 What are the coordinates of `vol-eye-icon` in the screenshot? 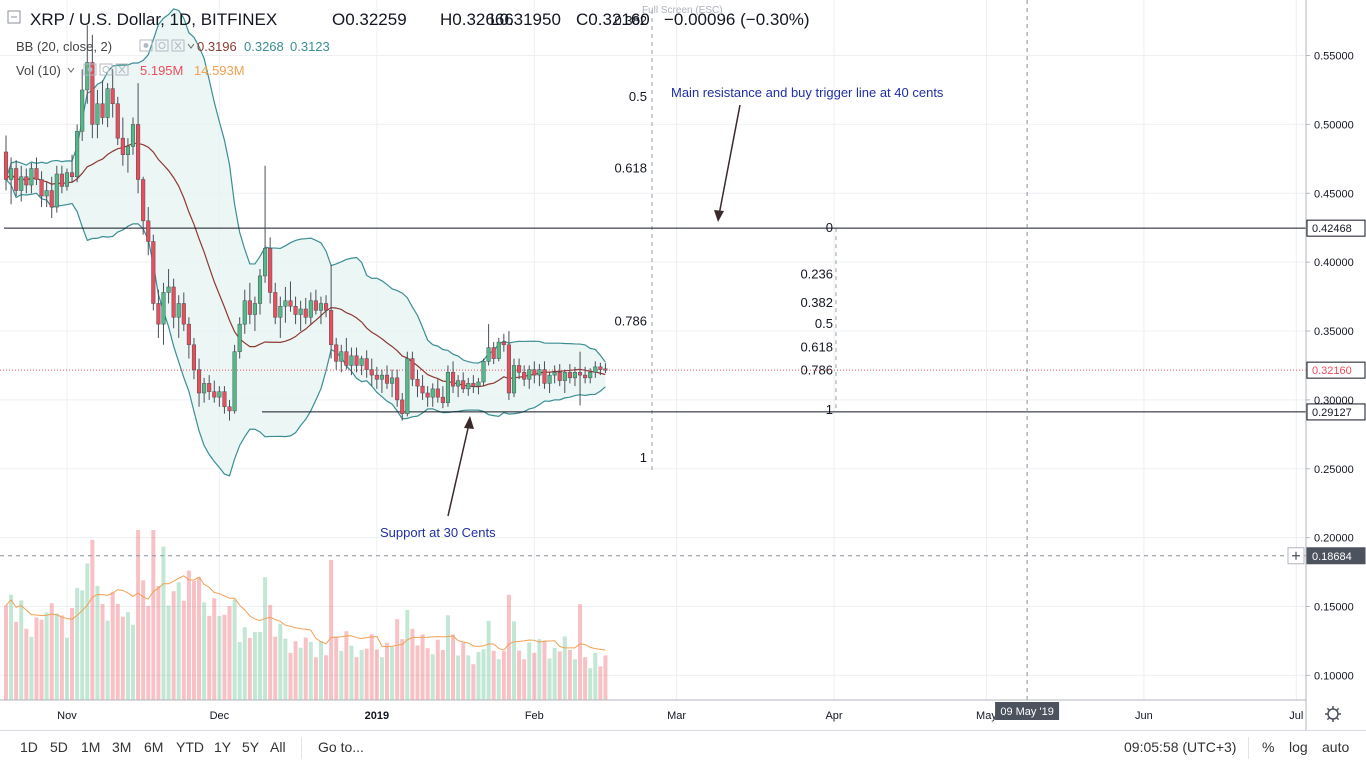 It's located at (90, 69).